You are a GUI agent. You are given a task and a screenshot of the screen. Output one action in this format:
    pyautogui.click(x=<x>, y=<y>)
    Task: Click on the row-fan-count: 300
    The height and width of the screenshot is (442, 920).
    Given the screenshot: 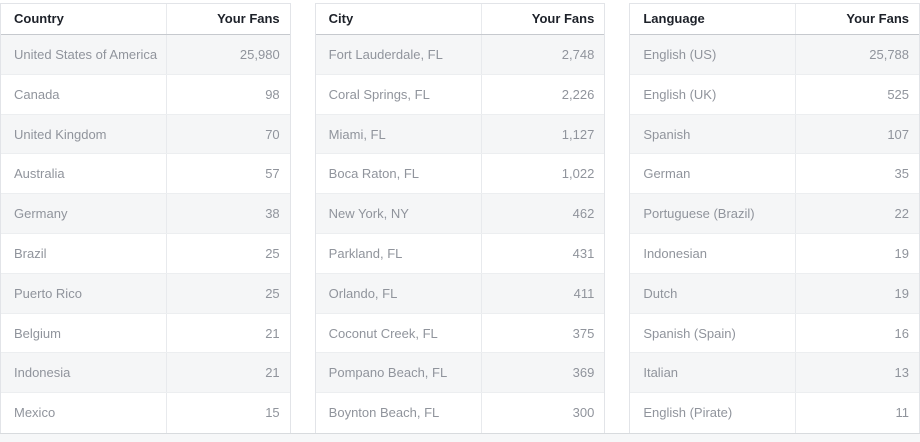 What is the action you would take?
    pyautogui.click(x=583, y=413)
    